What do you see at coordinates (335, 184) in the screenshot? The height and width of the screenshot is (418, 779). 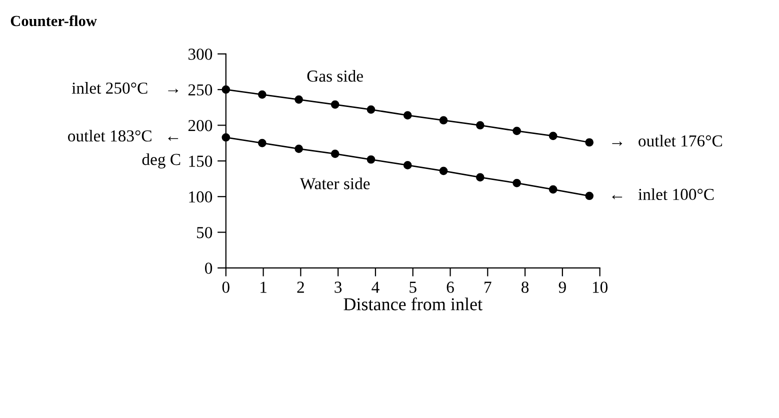 I see `series-label: Water side` at bounding box center [335, 184].